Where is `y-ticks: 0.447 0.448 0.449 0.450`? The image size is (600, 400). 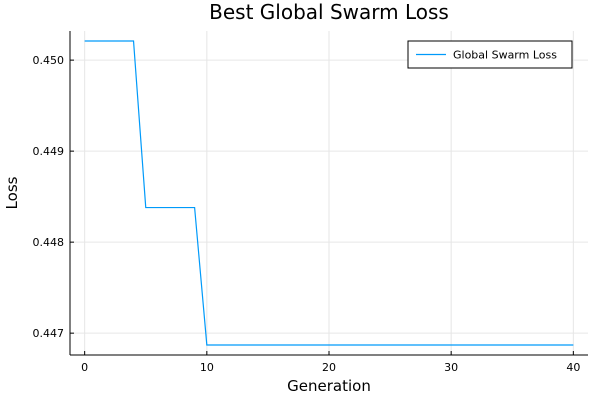 y-ticks: 0.447 0.448 0.449 0.450 is located at coordinates (53, 197).